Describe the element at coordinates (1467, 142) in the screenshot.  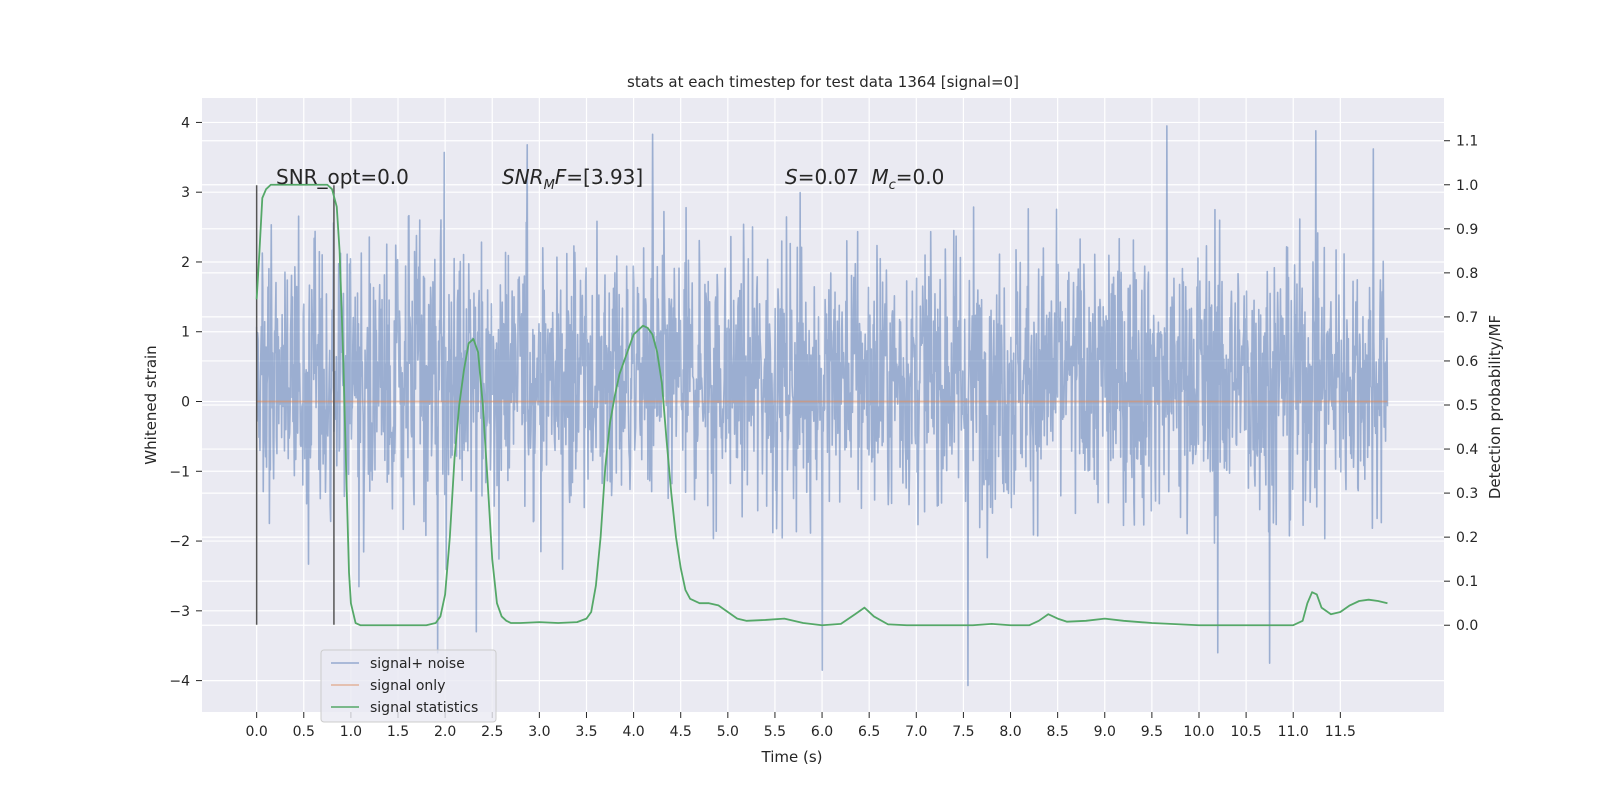
I see `y2-tick-label: 1.1` at that location.